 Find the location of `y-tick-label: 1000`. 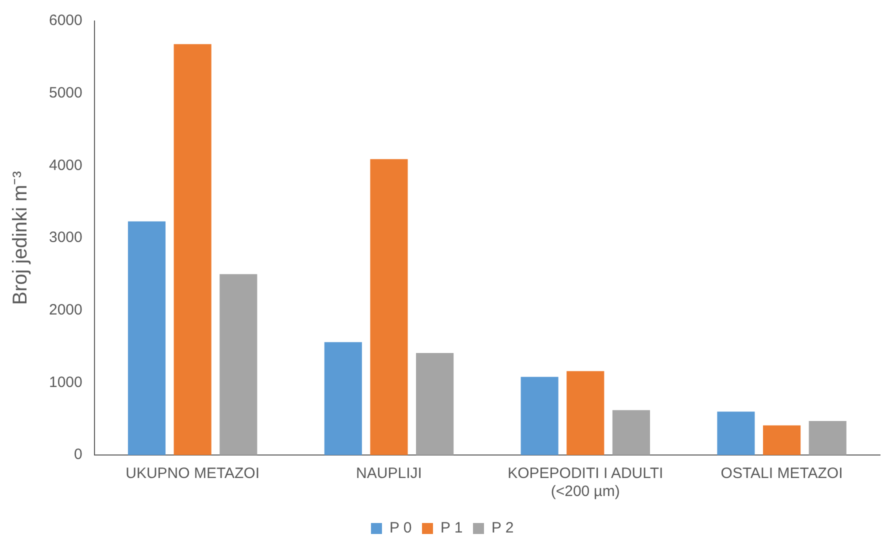

y-tick-label: 1000 is located at coordinates (65, 382).